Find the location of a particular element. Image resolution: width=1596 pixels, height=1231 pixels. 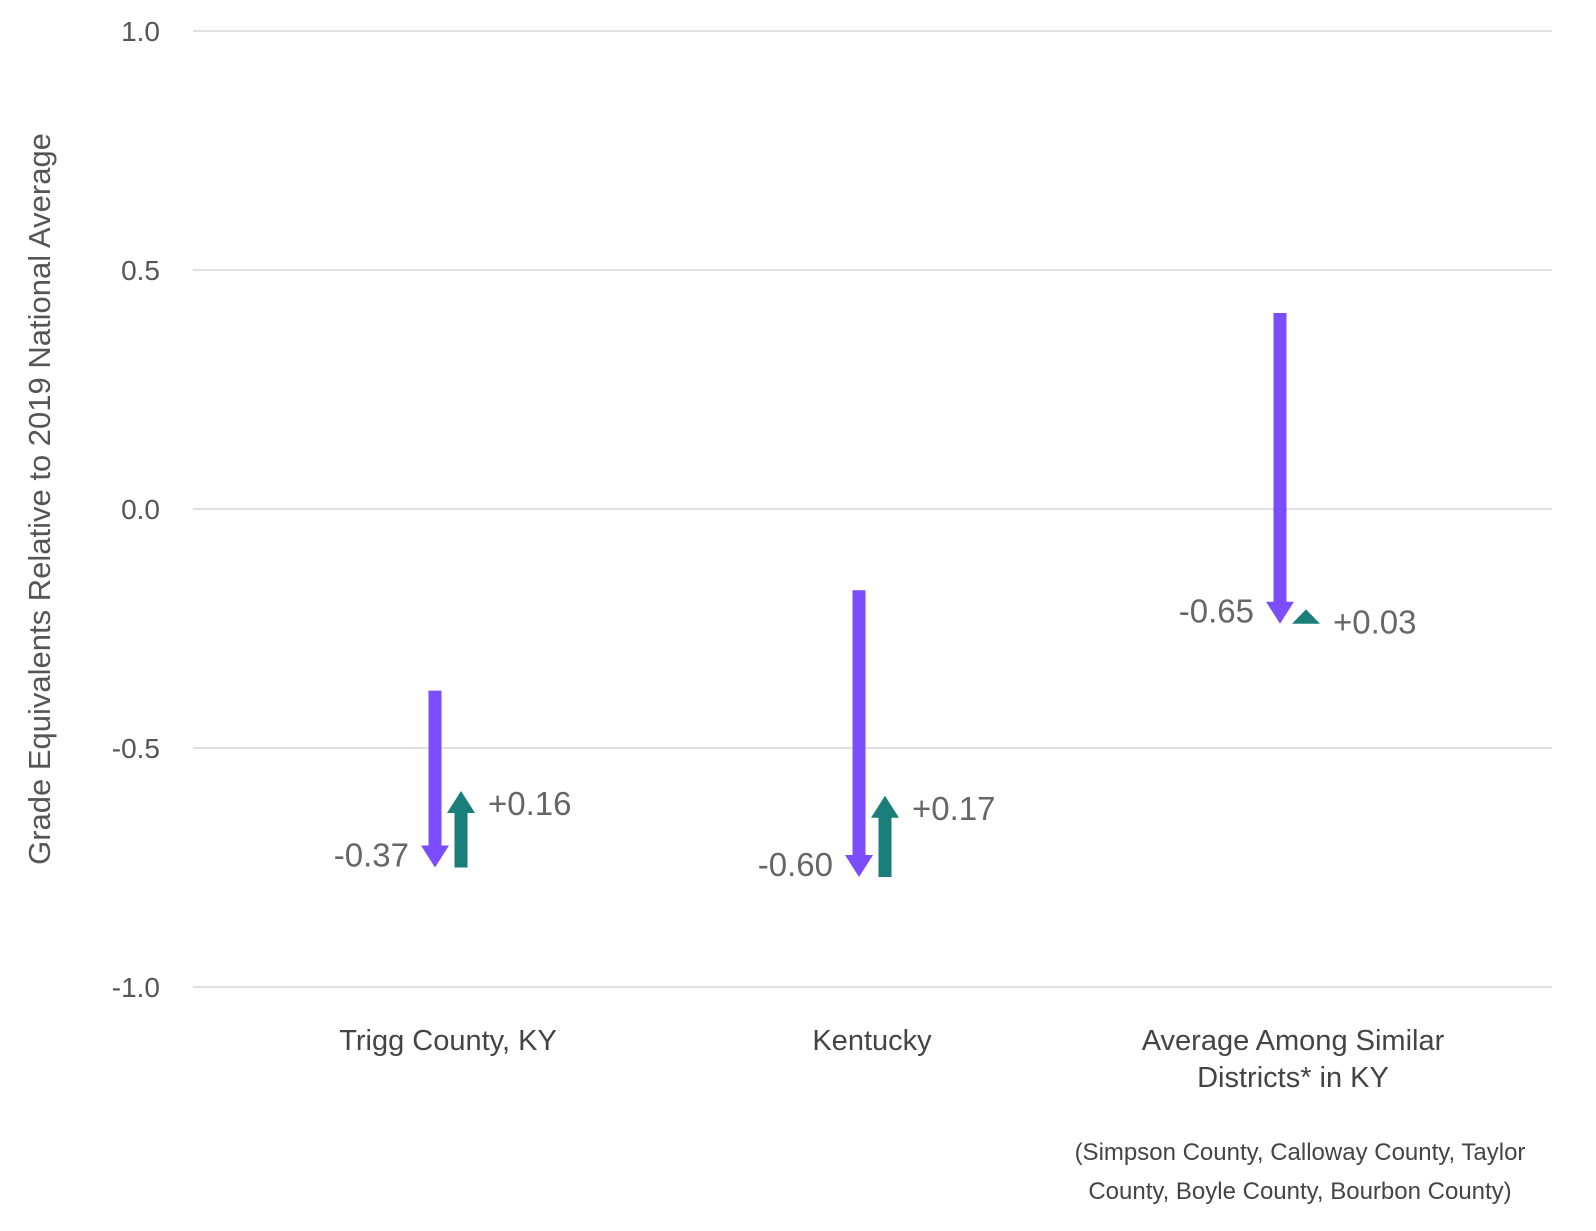

recovery-value-label: +0.03 is located at coordinates (1375, 621).